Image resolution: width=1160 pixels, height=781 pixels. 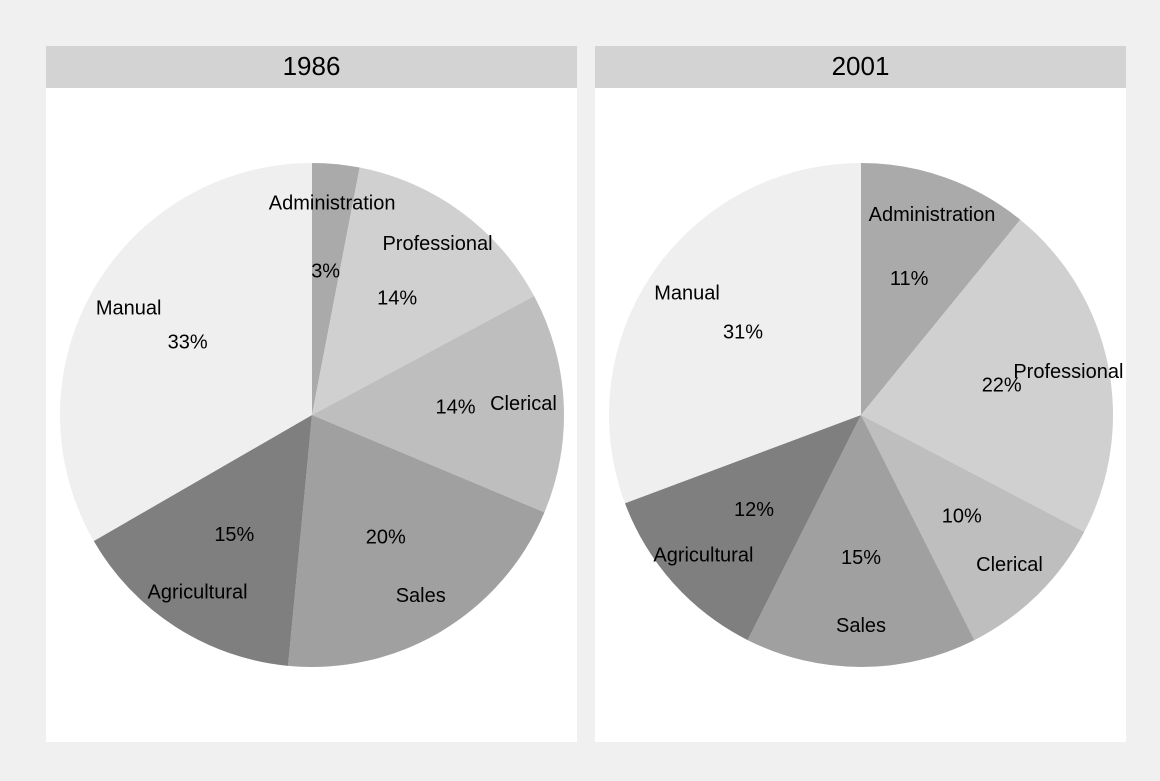 I want to click on value-label: 31%, so click(x=743, y=332).